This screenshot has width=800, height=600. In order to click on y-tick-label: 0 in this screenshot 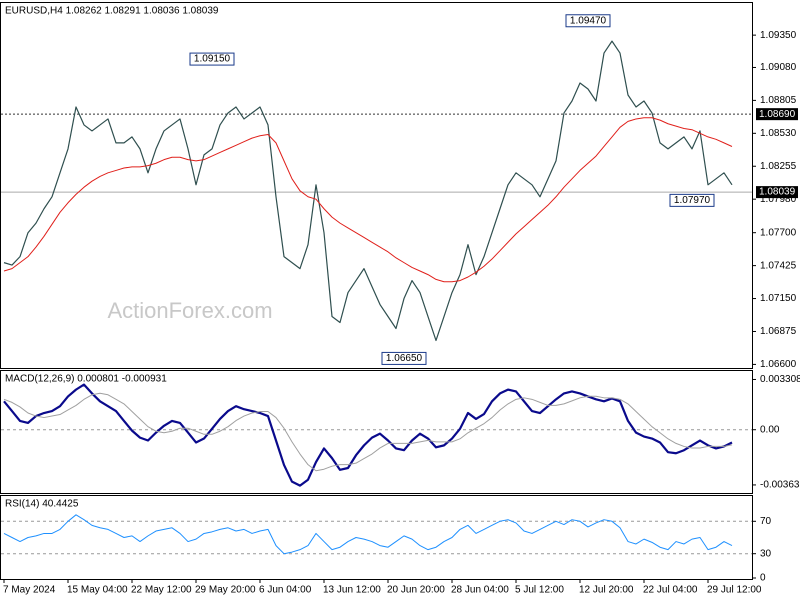, I will do `click(763, 578)`.